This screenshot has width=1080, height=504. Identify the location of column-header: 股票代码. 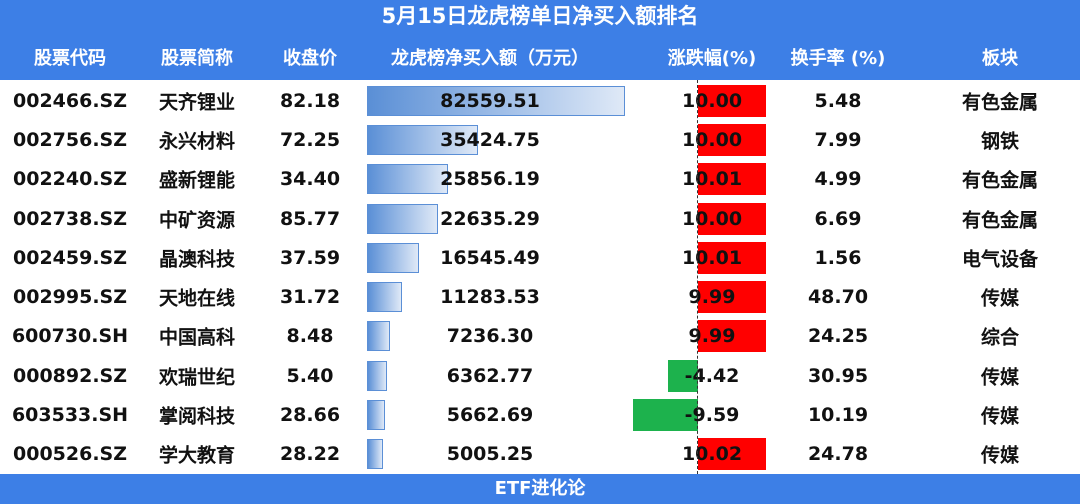
(70, 58).